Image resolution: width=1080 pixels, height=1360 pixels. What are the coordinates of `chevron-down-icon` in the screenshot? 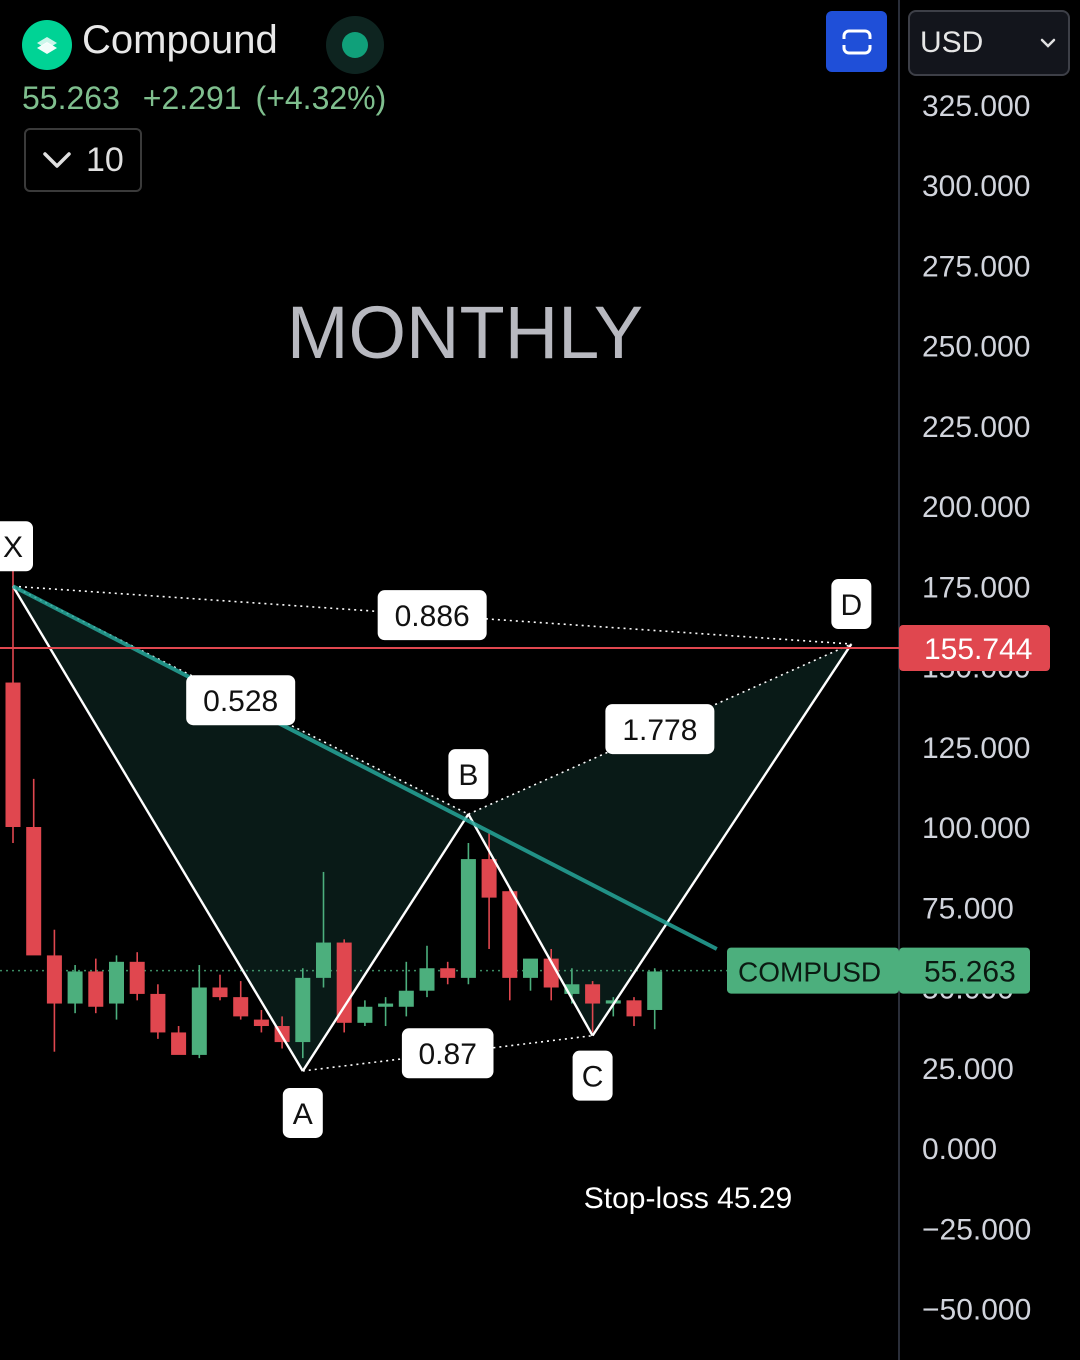 It's located at (57, 160).